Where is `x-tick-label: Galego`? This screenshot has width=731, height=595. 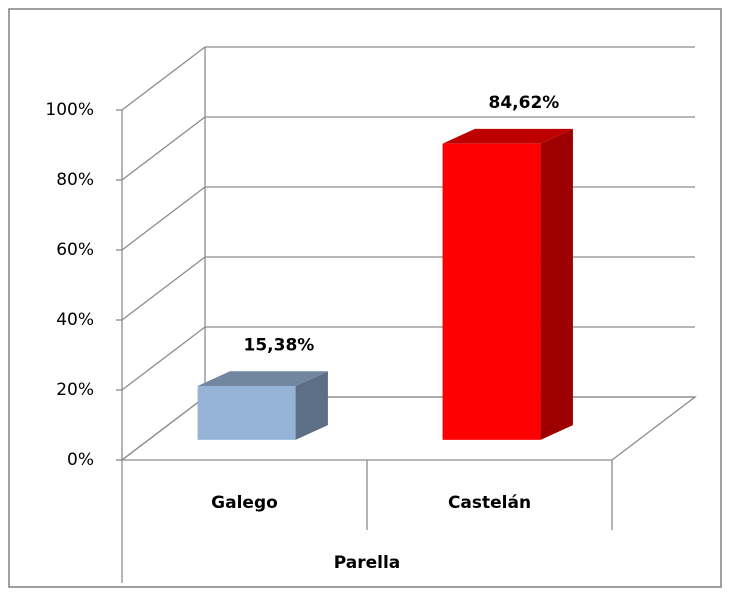 x-tick-label: Galego is located at coordinates (244, 503).